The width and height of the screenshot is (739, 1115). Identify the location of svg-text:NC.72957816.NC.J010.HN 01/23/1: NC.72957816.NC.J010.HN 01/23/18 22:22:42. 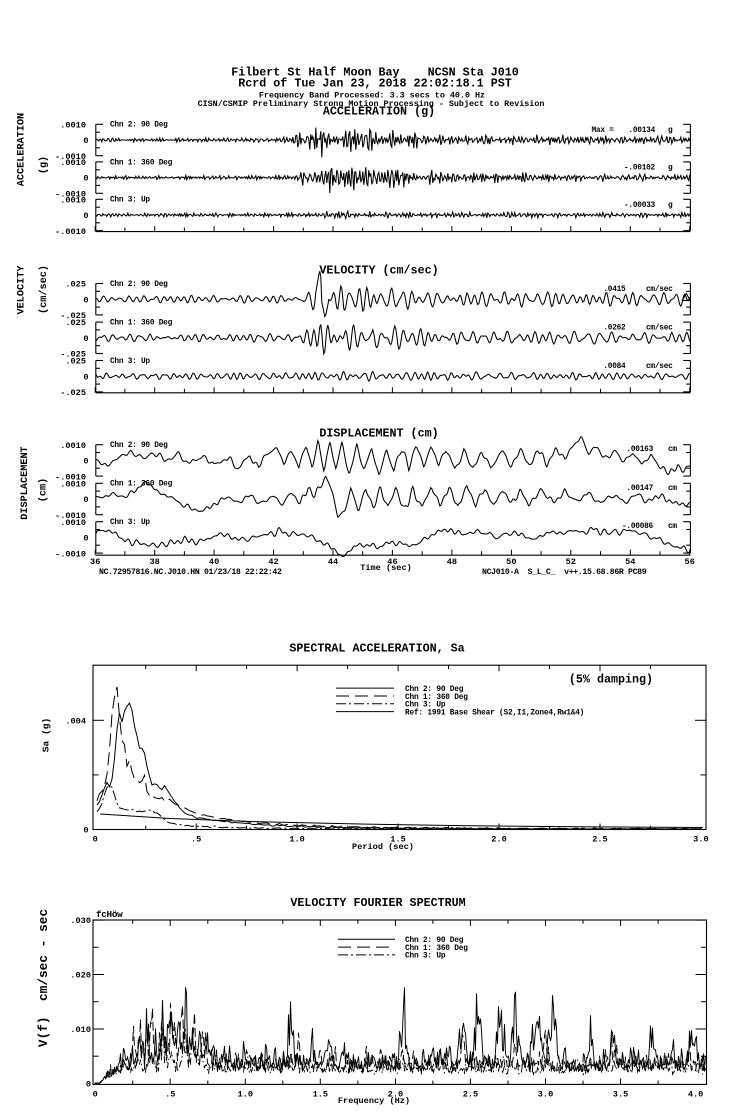
(190, 572).